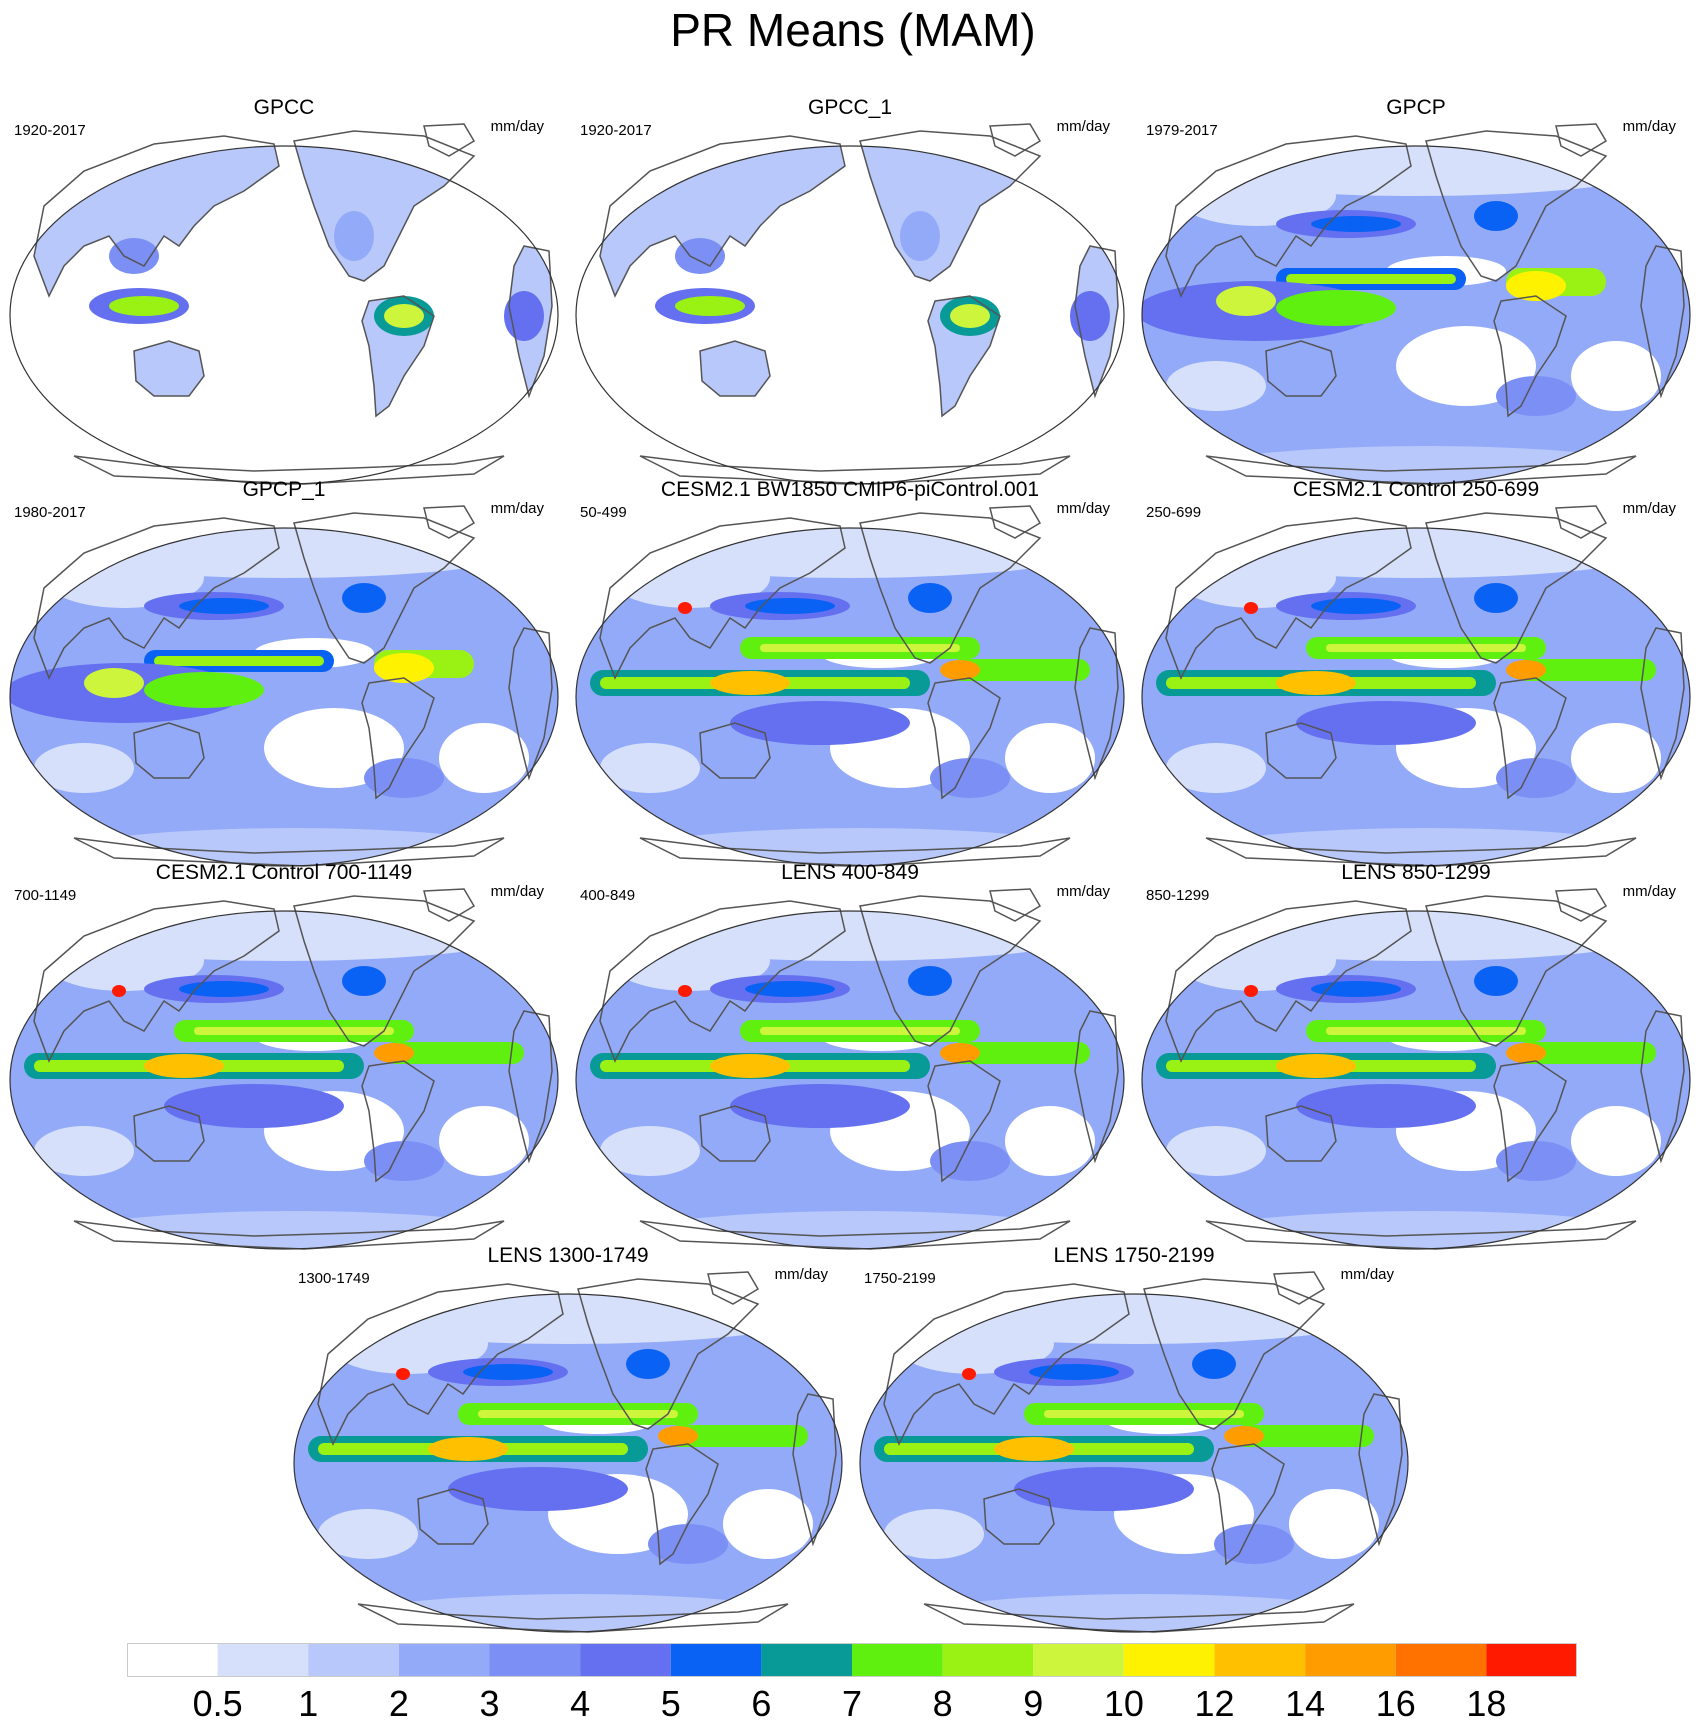 The width and height of the screenshot is (1706, 1727). I want to click on panel-period-label: 1300-1749, so click(334, 1278).